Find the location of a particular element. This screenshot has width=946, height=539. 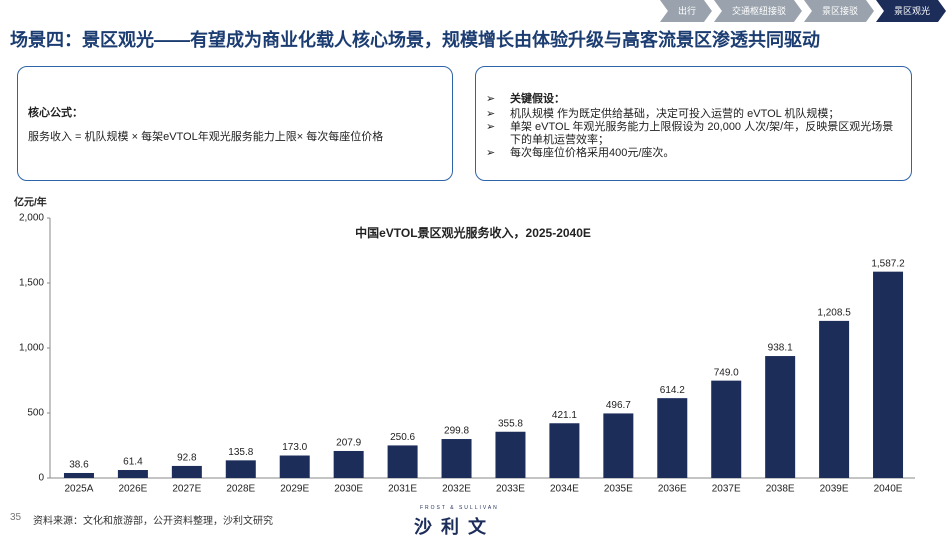

value-label: 92.8 is located at coordinates (187, 458).